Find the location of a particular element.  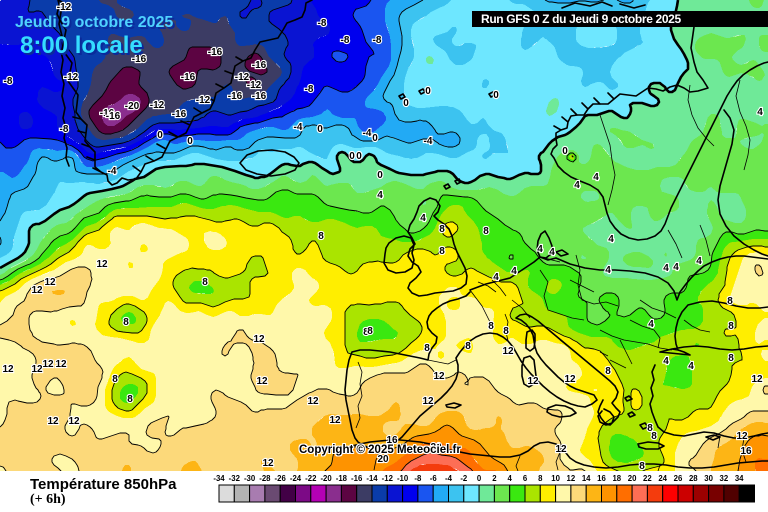

svg-text: 18 is located at coordinates (616, 478).